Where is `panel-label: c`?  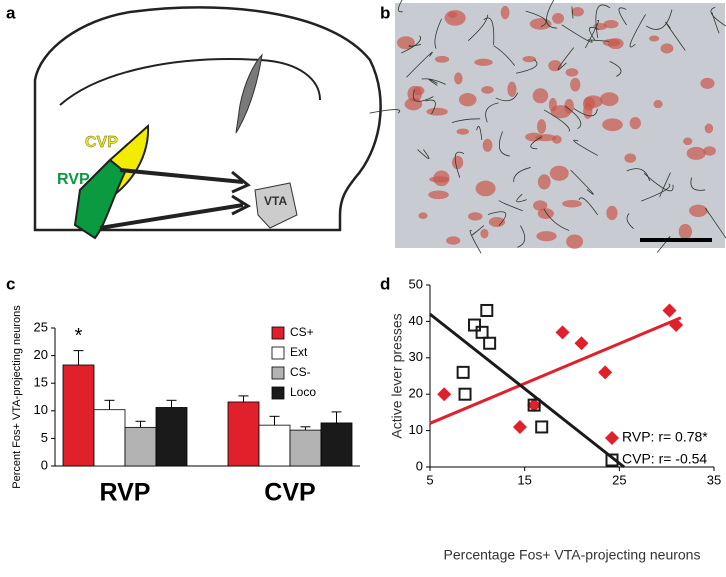
panel-label: c is located at coordinates (10, 283).